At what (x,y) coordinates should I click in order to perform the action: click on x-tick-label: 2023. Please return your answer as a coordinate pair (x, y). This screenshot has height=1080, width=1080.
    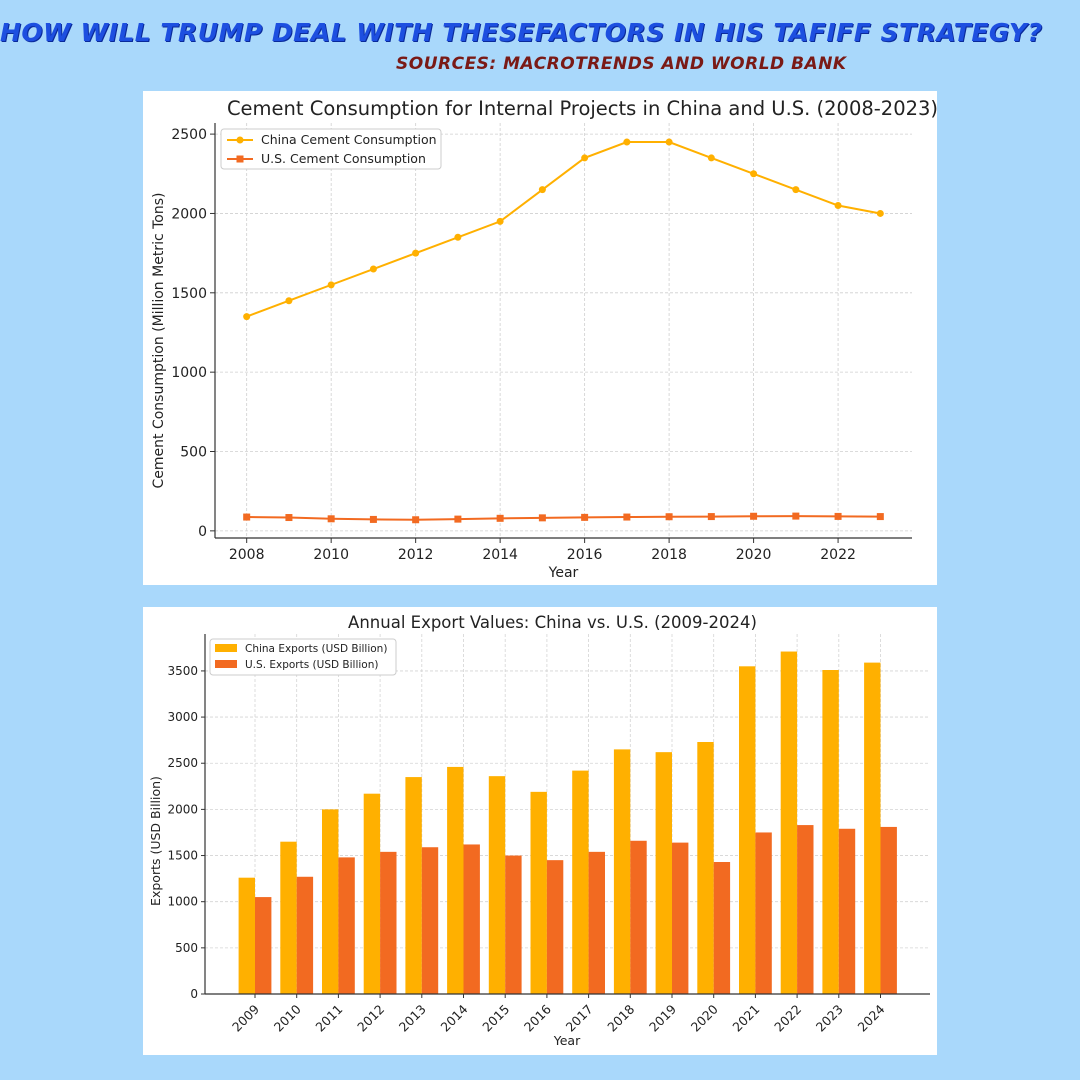
    Looking at the image, I should click on (829, 1018).